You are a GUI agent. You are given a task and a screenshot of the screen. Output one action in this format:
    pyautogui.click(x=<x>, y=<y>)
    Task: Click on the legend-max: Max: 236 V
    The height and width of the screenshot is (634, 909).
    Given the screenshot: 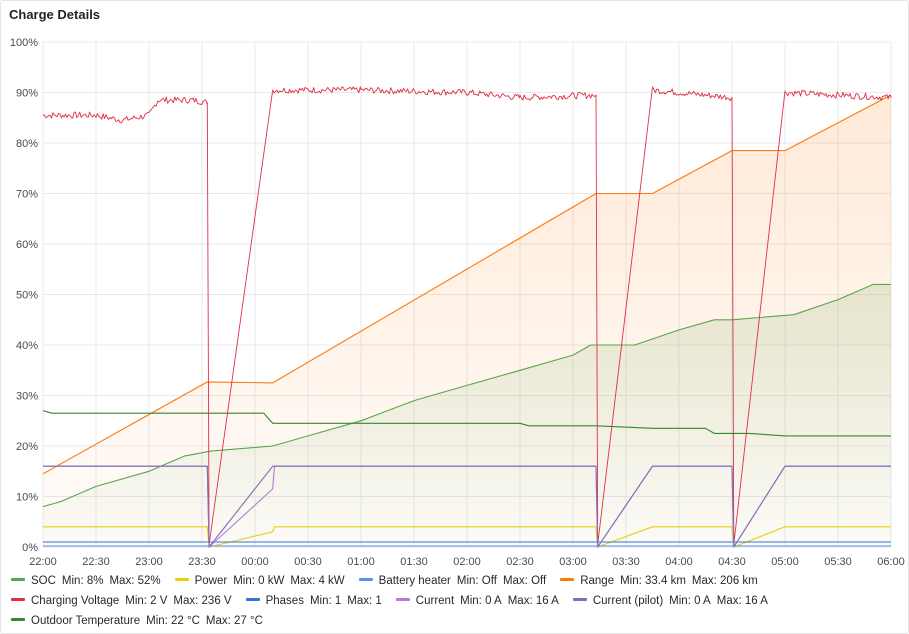 What is the action you would take?
    pyautogui.click(x=202, y=601)
    